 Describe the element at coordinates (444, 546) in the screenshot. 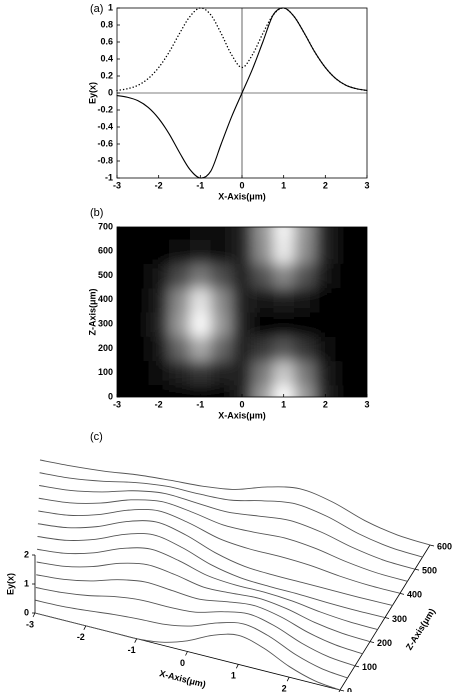

I see `z-tick-label: 600` at that location.